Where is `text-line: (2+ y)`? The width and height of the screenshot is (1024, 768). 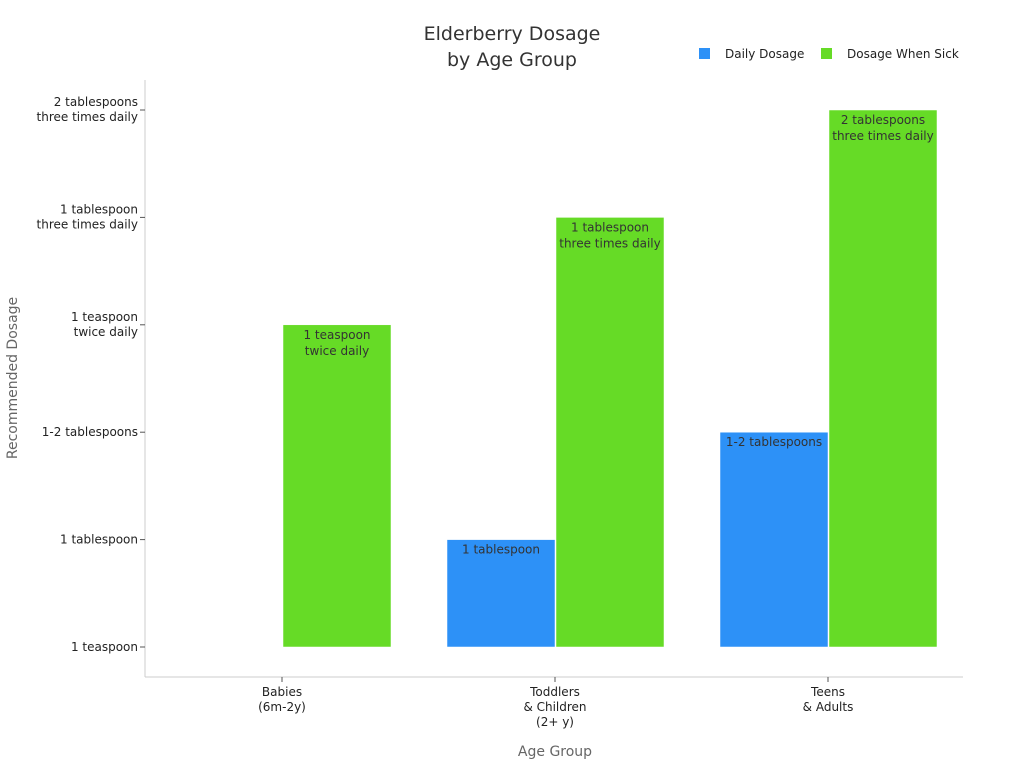 text-line: (2+ y) is located at coordinates (555, 722).